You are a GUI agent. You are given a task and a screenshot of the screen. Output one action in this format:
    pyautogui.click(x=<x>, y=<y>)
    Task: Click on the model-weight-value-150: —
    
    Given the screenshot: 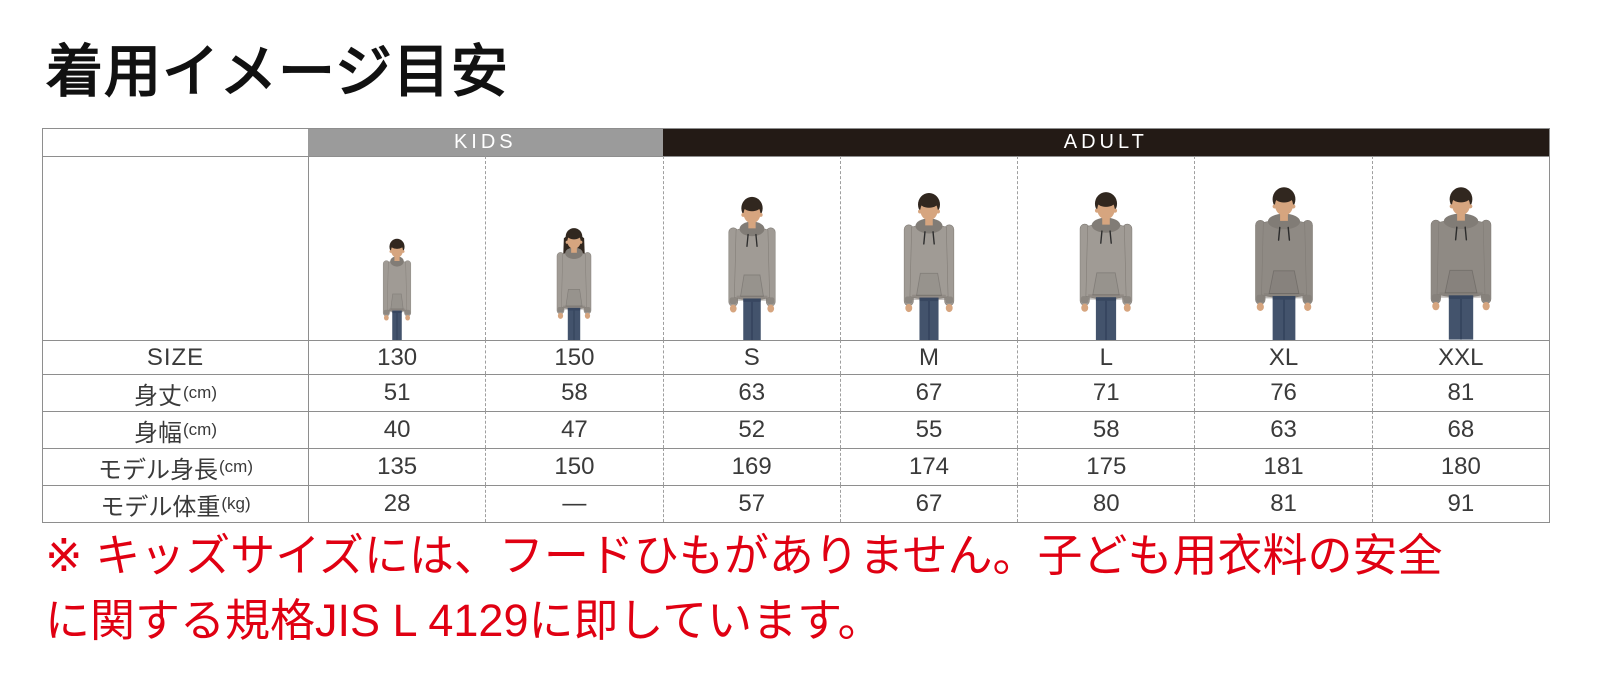 What is the action you would take?
    pyautogui.click(x=574, y=503)
    